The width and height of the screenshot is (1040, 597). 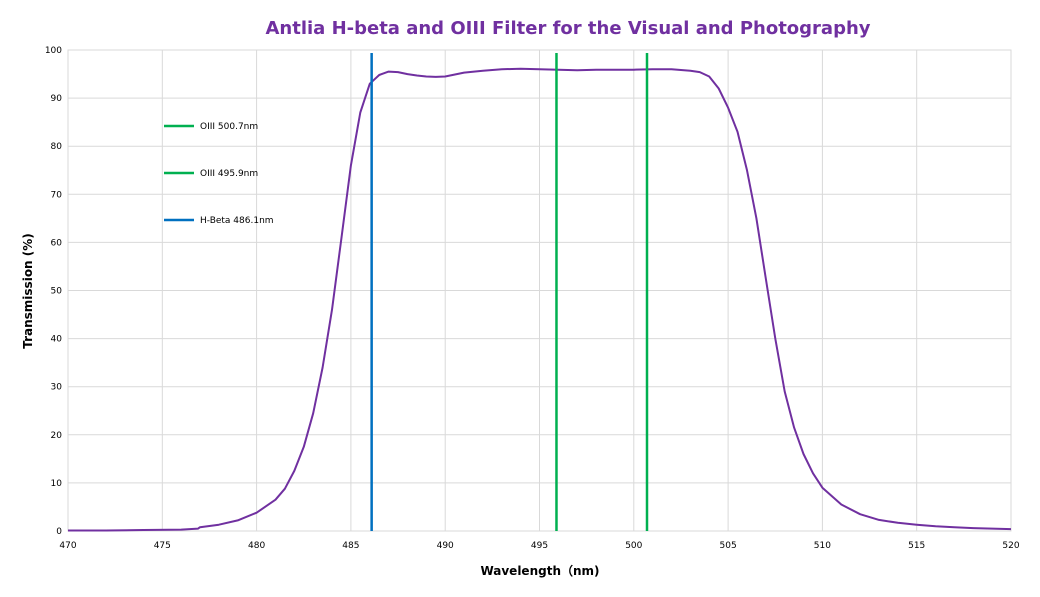 I want to click on y-tick-label: 60, so click(x=57, y=243).